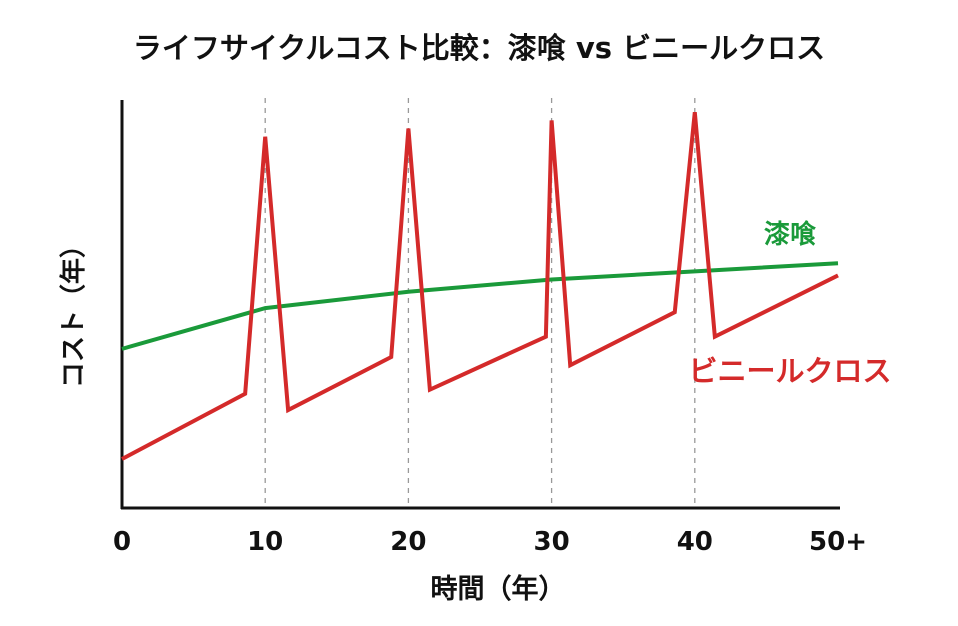 The image size is (958, 626). I want to click on x-tick-label: 40, so click(695, 542).